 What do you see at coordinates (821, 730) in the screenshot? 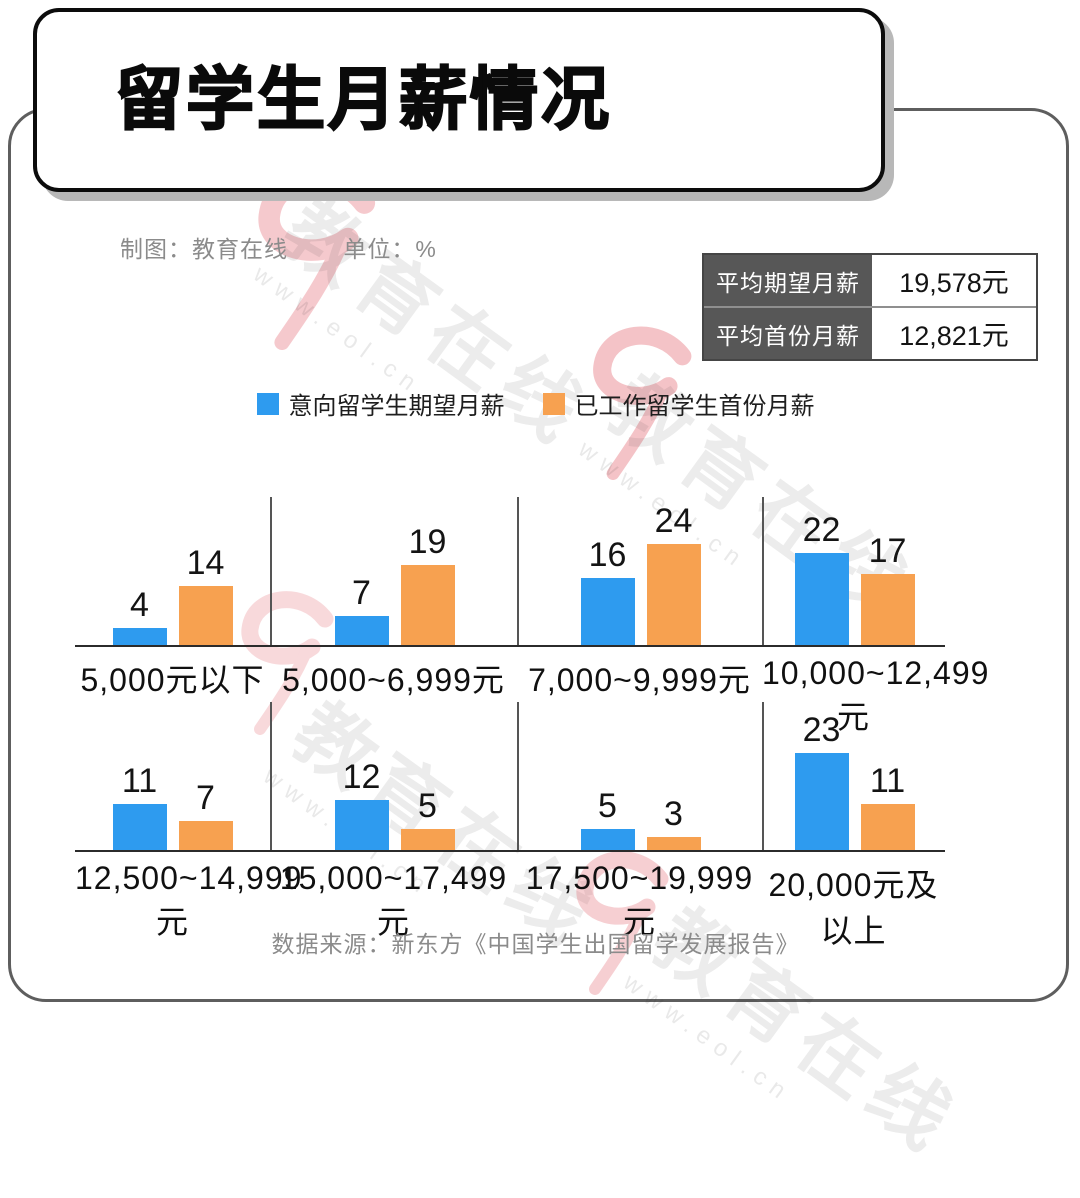
I see `bar-value-label: 23` at bounding box center [821, 730].